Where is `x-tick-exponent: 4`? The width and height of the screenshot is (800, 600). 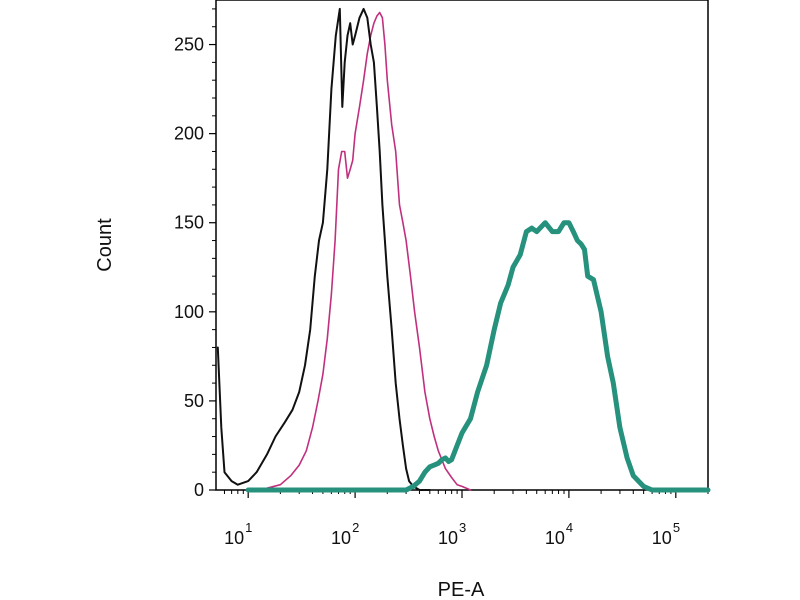
x-tick-exponent: 4 is located at coordinates (569, 527).